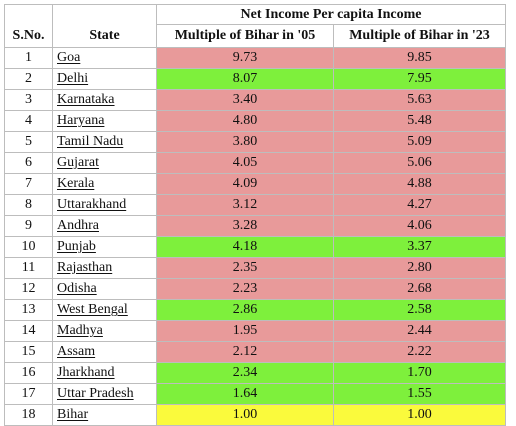 The image size is (516, 426). Describe the element at coordinates (419, 373) in the screenshot. I see `value-2023-cell: 1.70` at that location.